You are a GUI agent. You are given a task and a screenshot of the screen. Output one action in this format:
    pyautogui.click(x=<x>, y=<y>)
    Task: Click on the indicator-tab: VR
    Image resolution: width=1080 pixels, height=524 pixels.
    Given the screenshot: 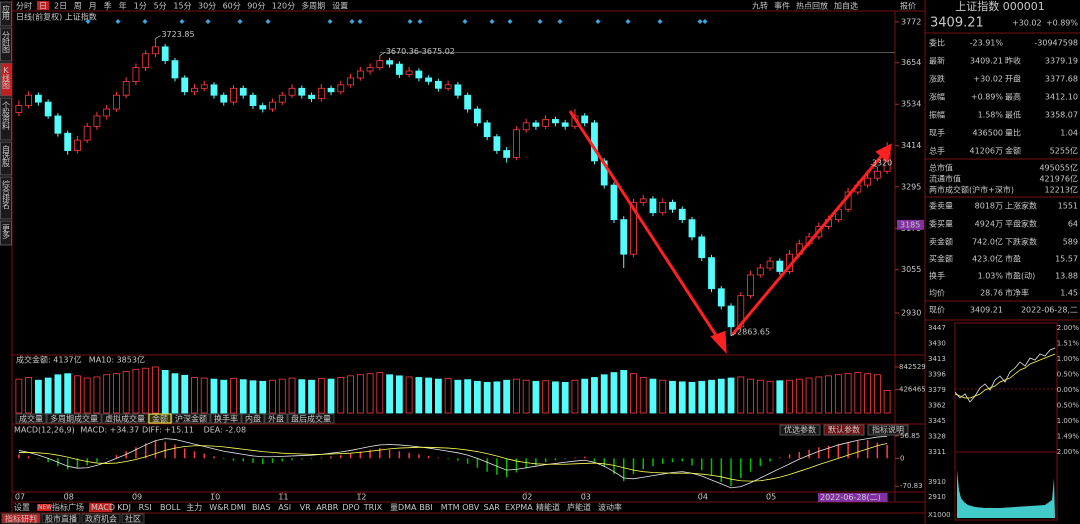 What is the action you would take?
    pyautogui.click(x=305, y=507)
    